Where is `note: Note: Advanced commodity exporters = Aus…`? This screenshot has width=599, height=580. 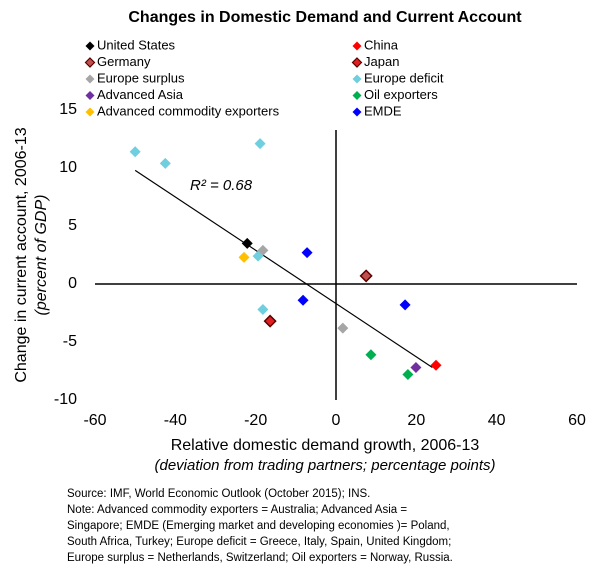
note: Note: Advanced commodity exporters = Aus… is located at coordinates (237, 510).